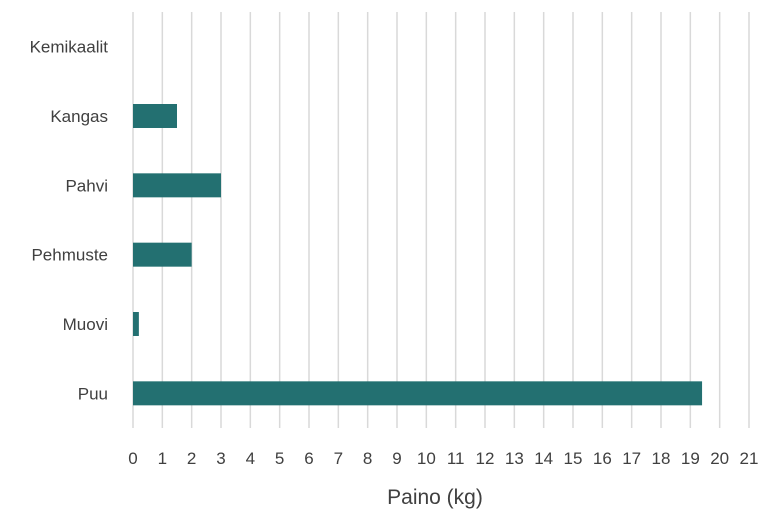 The height and width of the screenshot is (511, 761). I want to click on category-label: Pehmuste, so click(69, 255).